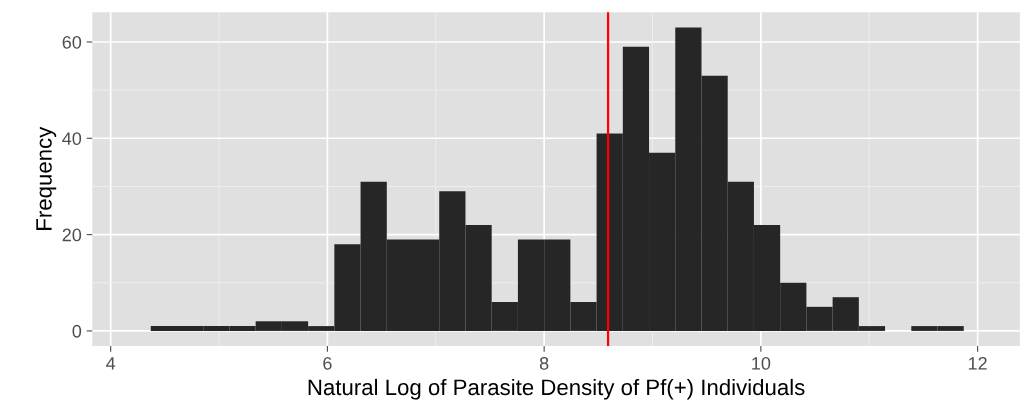 This screenshot has width=1025, height=412. Describe the element at coordinates (544, 363) in the screenshot. I see `x-tick-label: 8` at that location.